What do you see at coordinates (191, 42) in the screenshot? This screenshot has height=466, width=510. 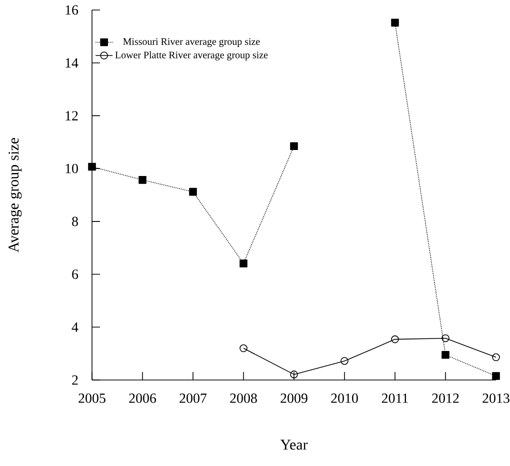 I see `legend-label: Missouri River average group size` at bounding box center [191, 42].